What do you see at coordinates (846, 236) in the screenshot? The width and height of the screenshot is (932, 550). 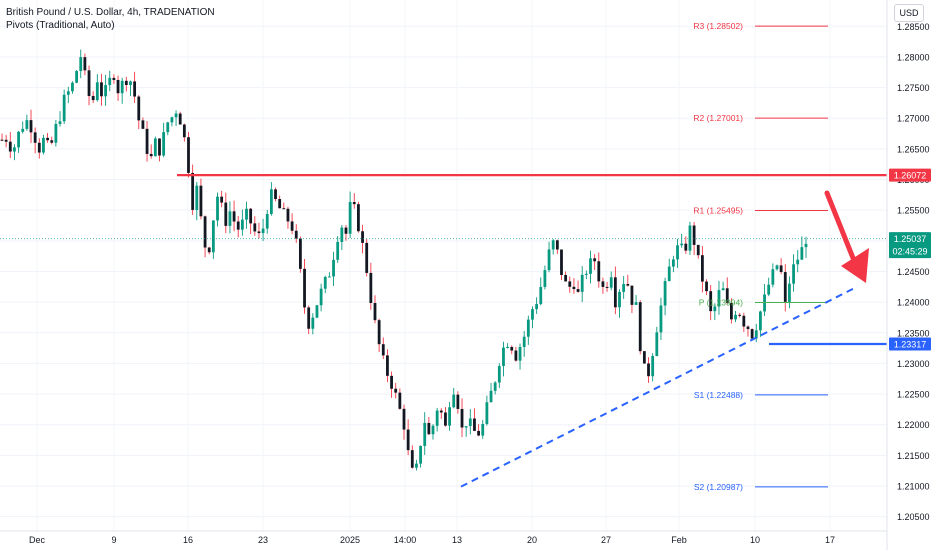 I see `forecast-arrow` at bounding box center [846, 236].